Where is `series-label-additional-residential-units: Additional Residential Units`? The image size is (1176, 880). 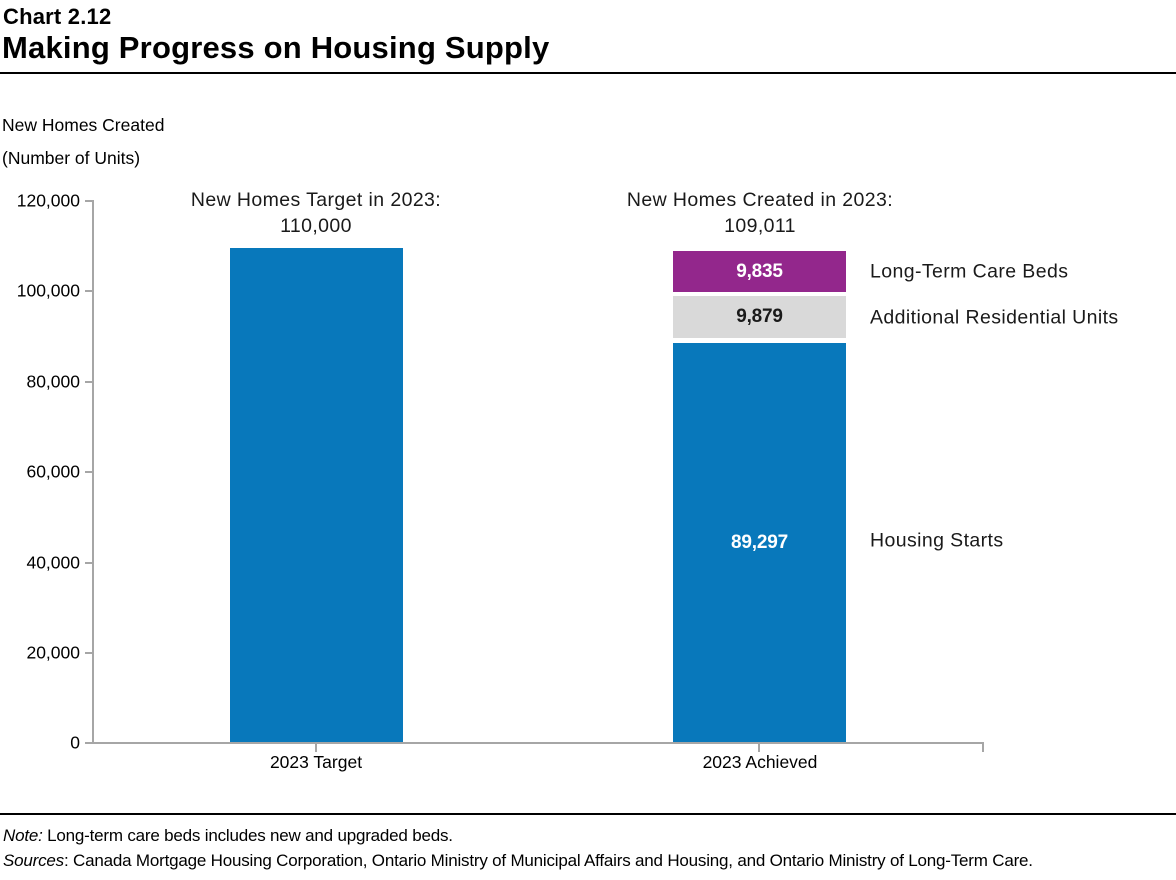 series-label-additional-residential-units: Additional Residential Units is located at coordinates (994, 317).